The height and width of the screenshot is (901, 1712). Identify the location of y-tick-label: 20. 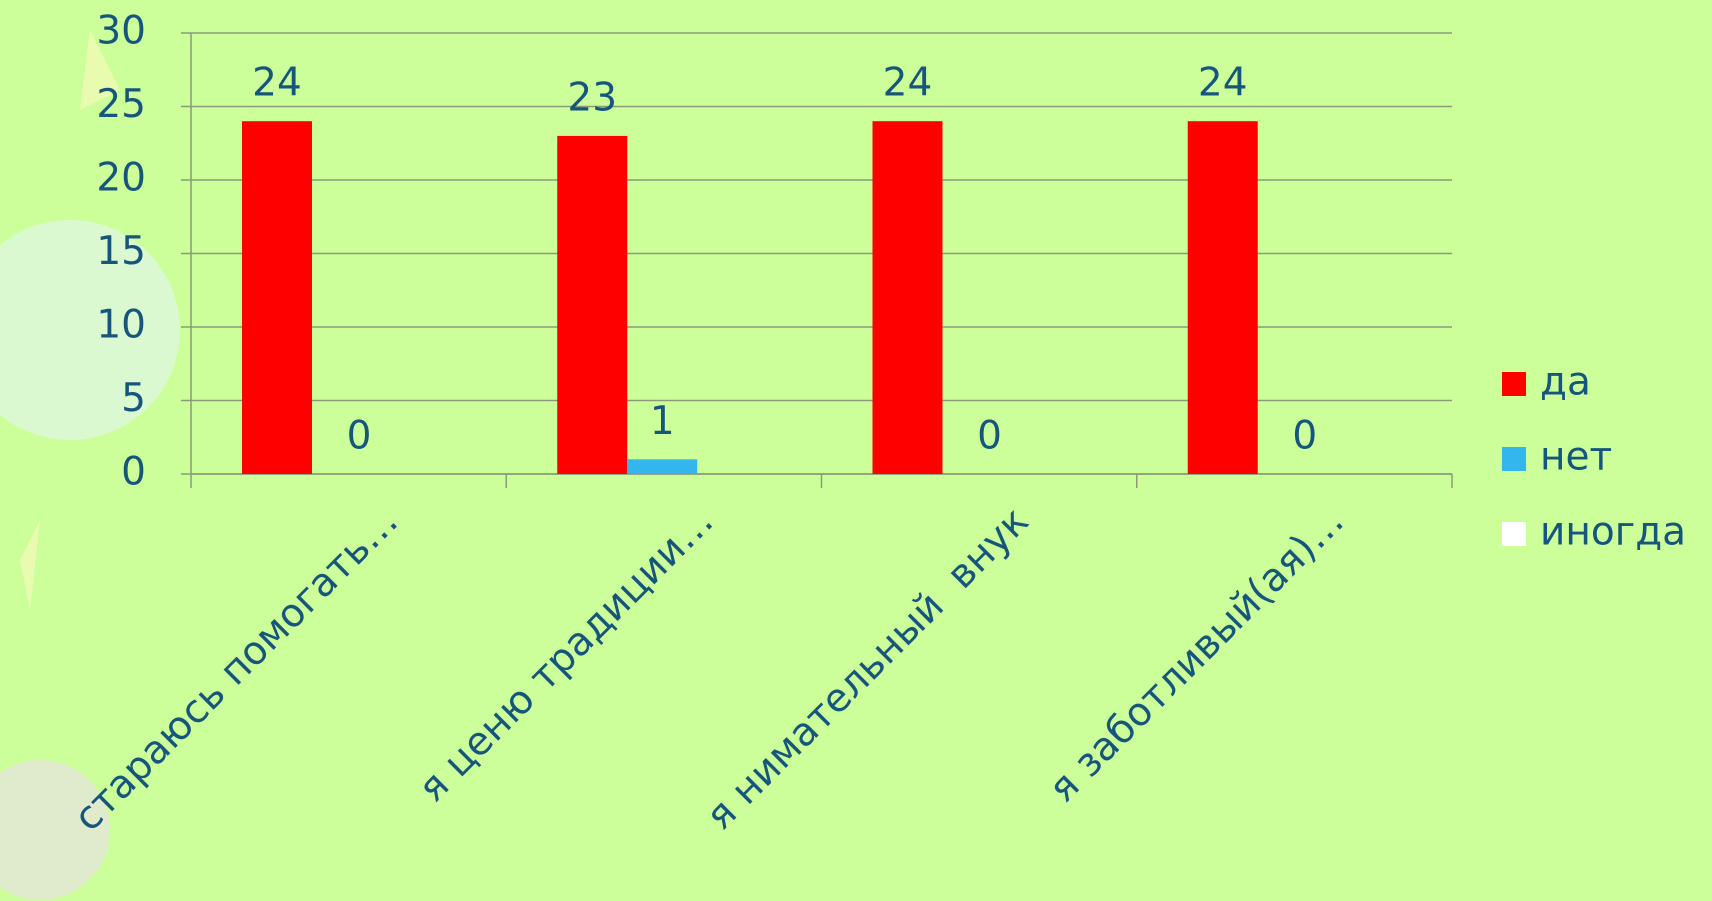
(121, 178).